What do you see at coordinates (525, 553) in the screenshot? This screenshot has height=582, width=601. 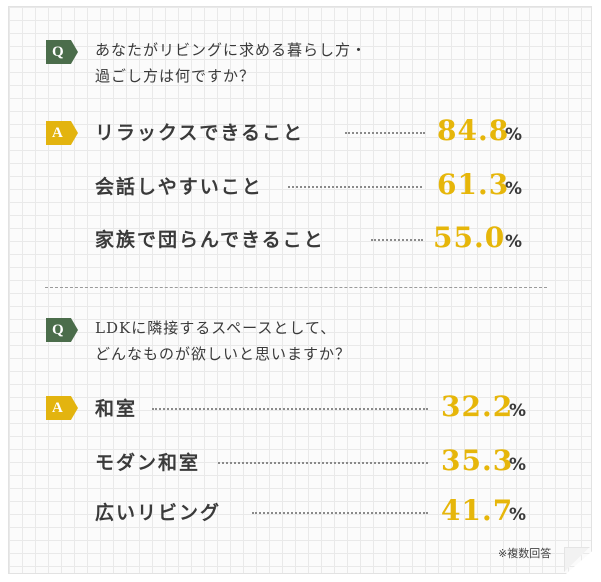 I see `footnote: ※複数回答` at bounding box center [525, 553].